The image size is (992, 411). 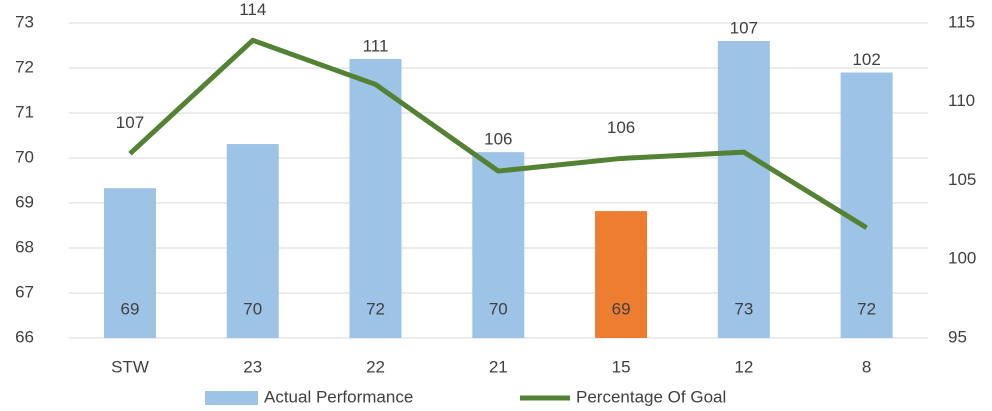 What do you see at coordinates (24, 291) in the screenshot?
I see `y-tick-label: 67` at bounding box center [24, 291].